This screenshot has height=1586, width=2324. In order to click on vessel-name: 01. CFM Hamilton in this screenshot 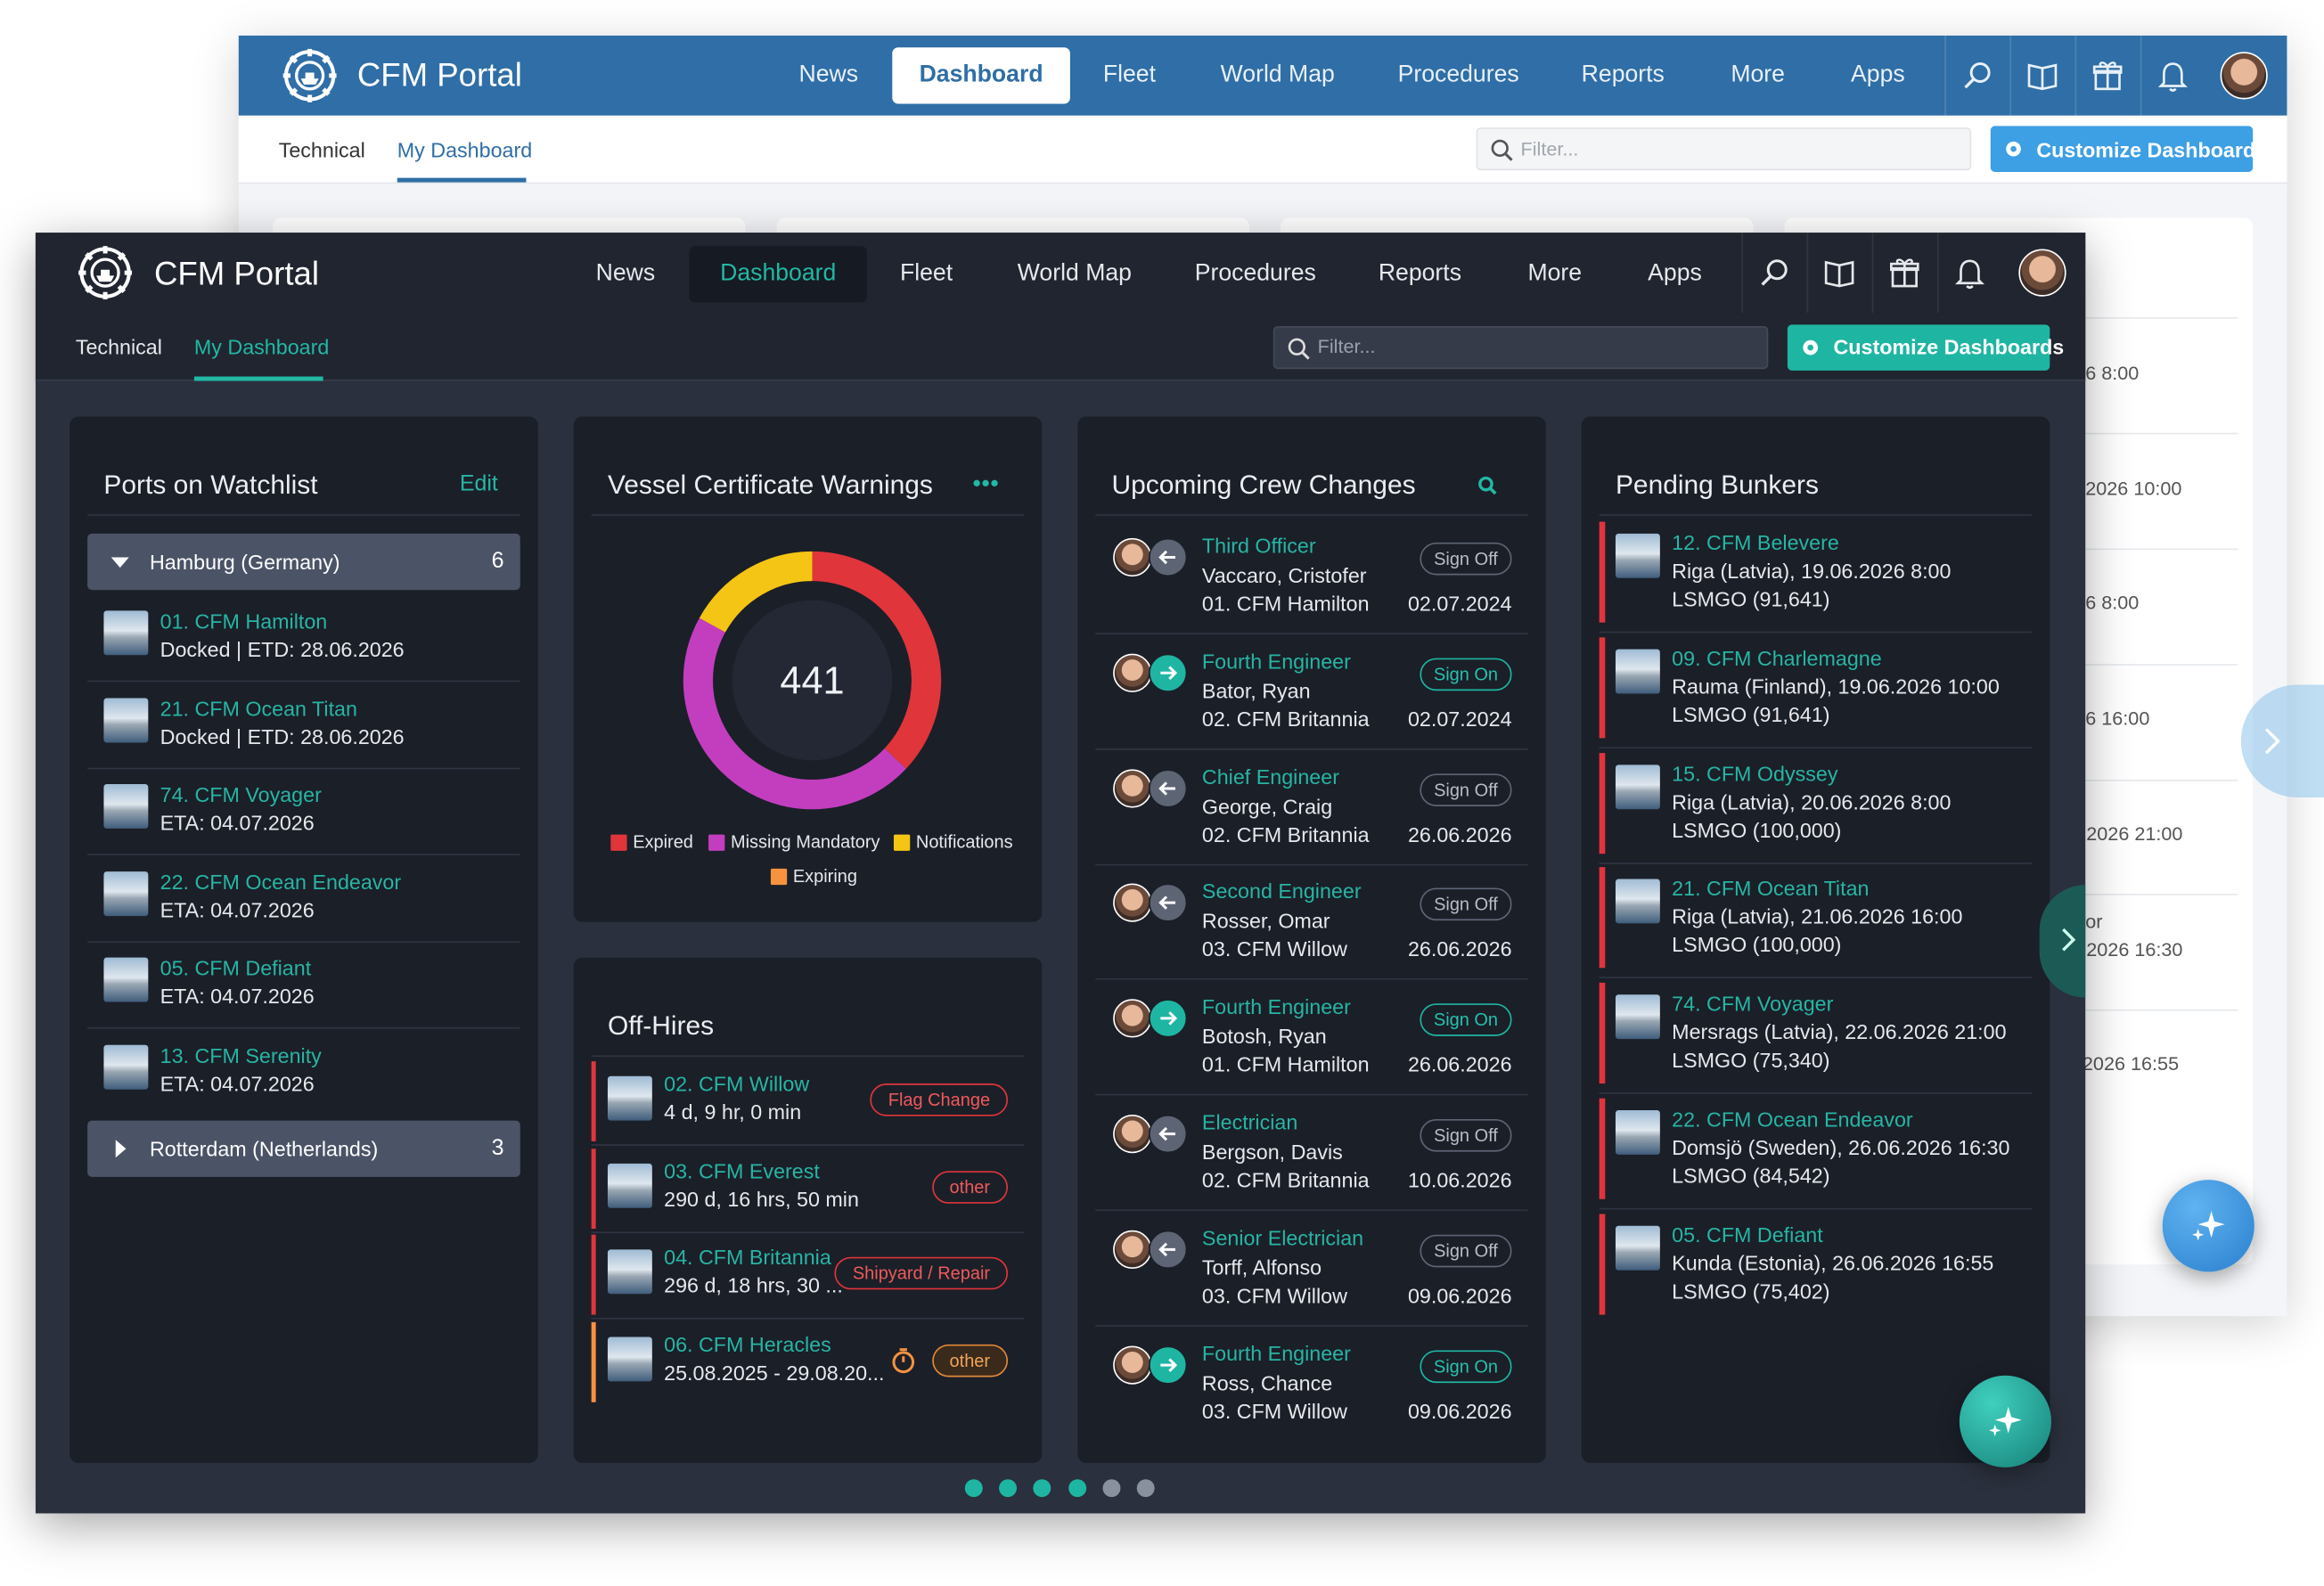, I will do `click(244, 621)`.